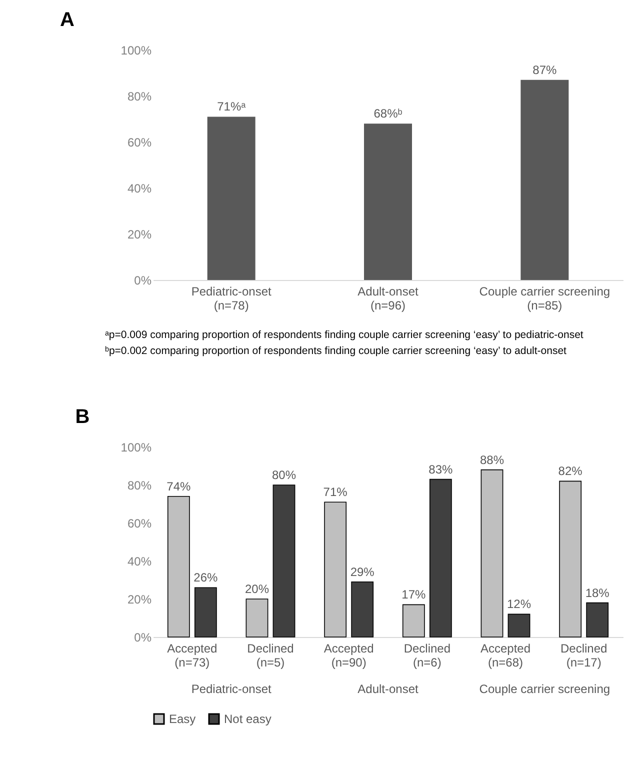 The height and width of the screenshot is (780, 634). What do you see at coordinates (344, 335) in the screenshot?
I see `text: ᵃp=0.009 comparing proportion of respondents finding couple carrier screening ‘easy’ to pediatric-onset` at bounding box center [344, 335].